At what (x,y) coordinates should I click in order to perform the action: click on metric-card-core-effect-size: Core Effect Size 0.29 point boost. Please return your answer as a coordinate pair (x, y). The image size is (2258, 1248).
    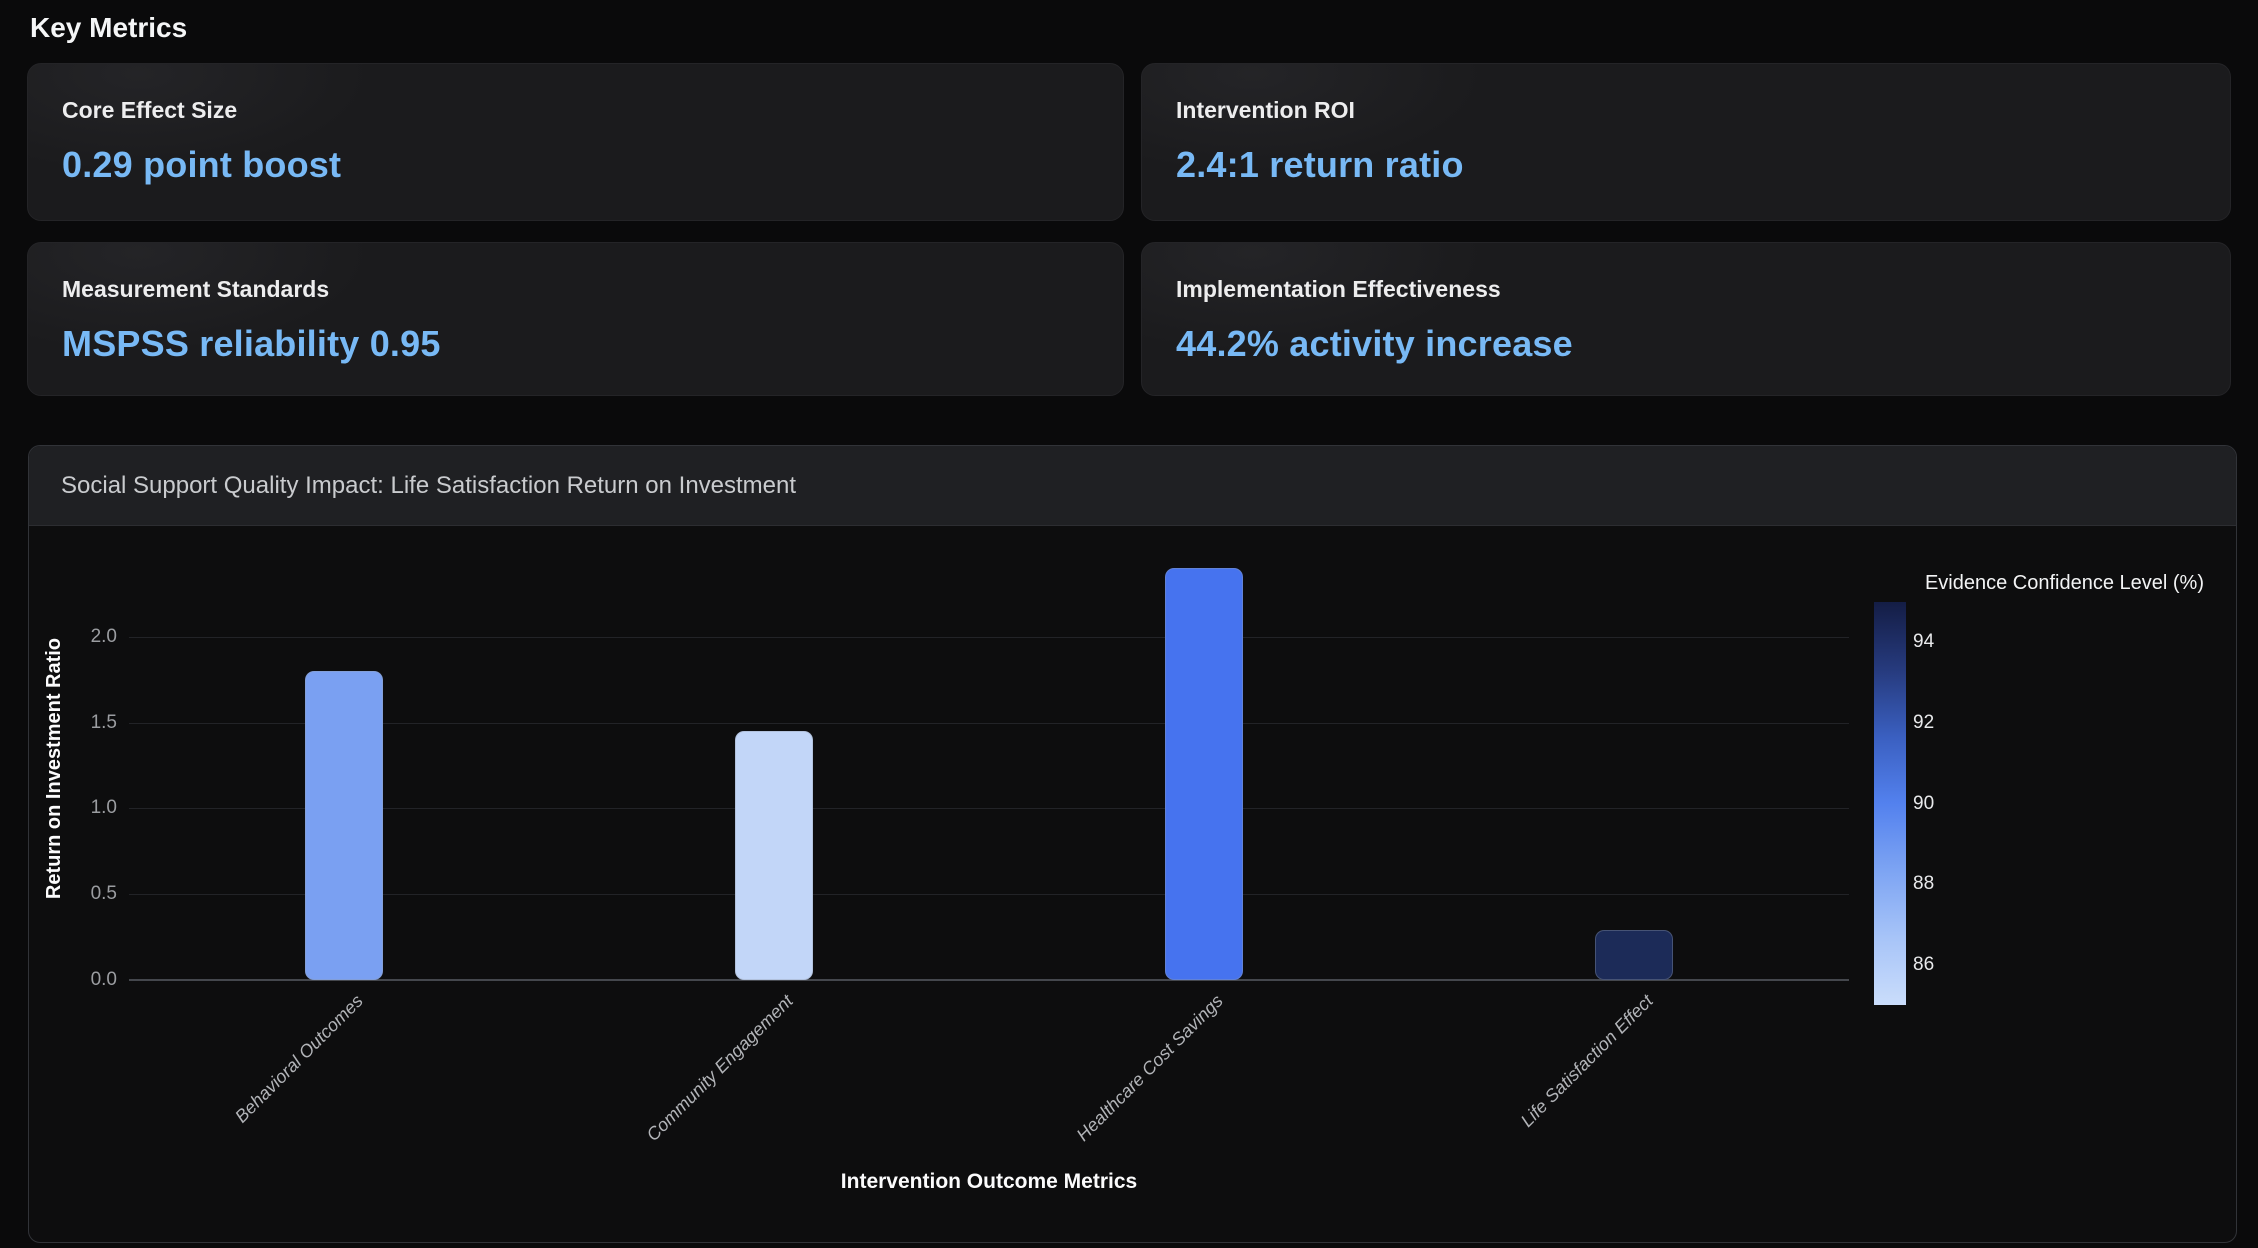
    Looking at the image, I should click on (575, 142).